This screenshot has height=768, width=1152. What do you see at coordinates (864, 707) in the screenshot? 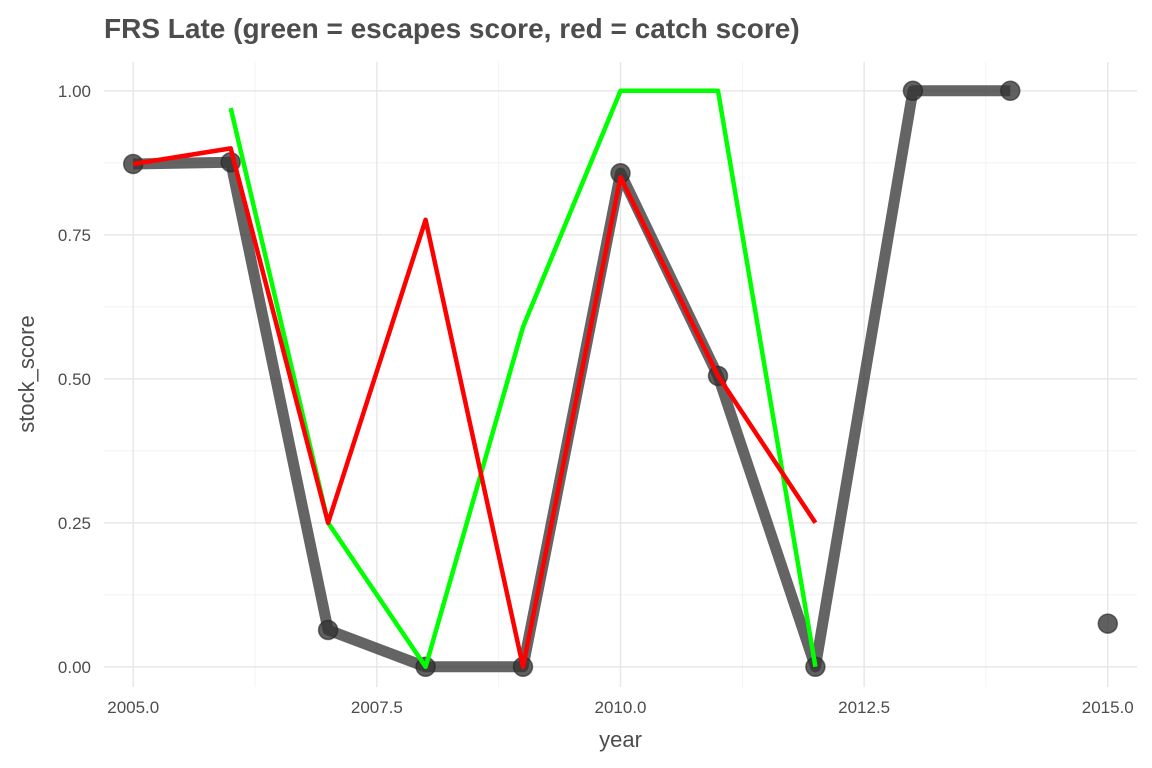
I see `x-tick-label: 2012.5` at bounding box center [864, 707].